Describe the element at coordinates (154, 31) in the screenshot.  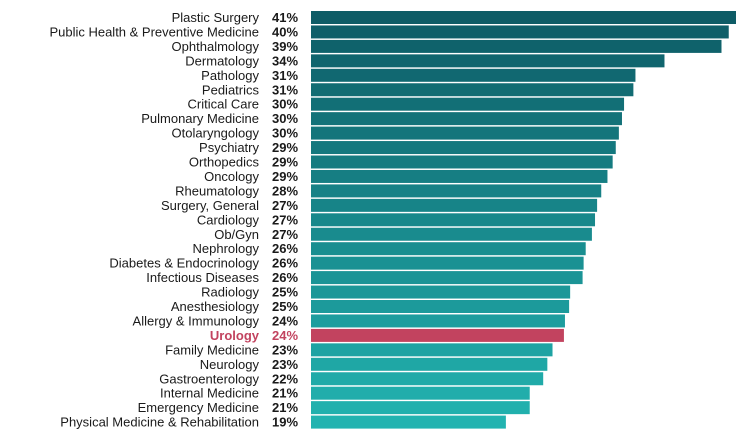
I see `category-label-public-health-preventive-medicine: Public Health & Preventive Medicine` at that location.